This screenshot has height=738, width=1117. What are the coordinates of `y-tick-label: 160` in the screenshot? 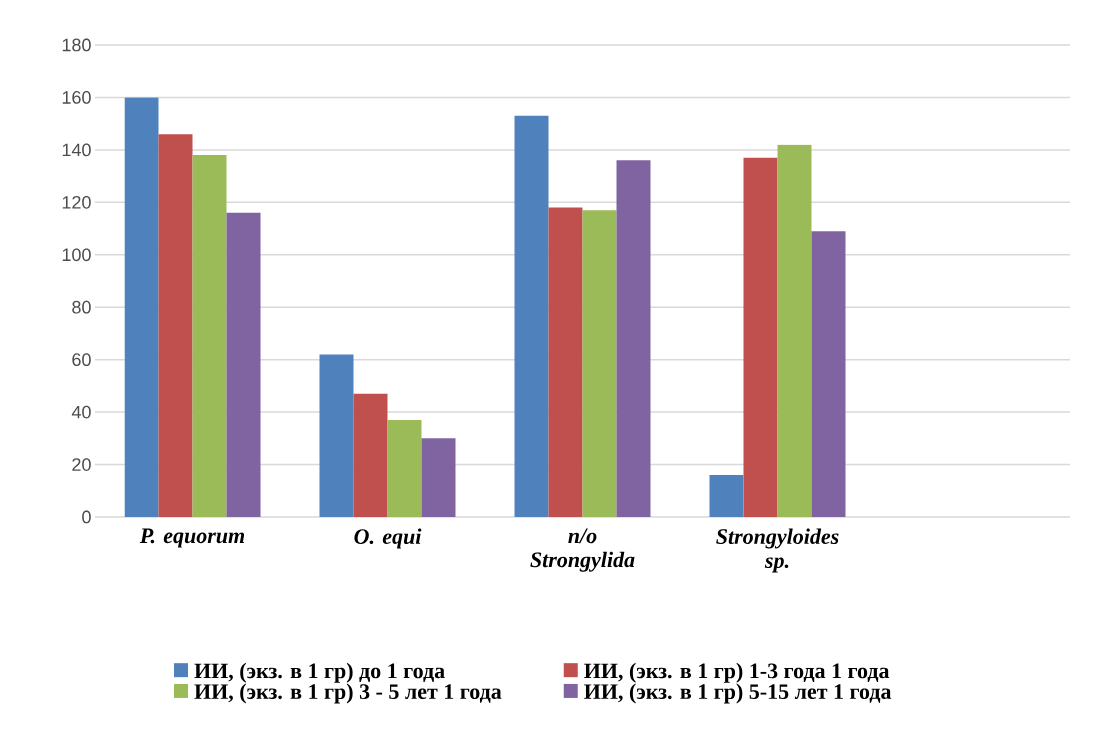 It's located at (76, 97).